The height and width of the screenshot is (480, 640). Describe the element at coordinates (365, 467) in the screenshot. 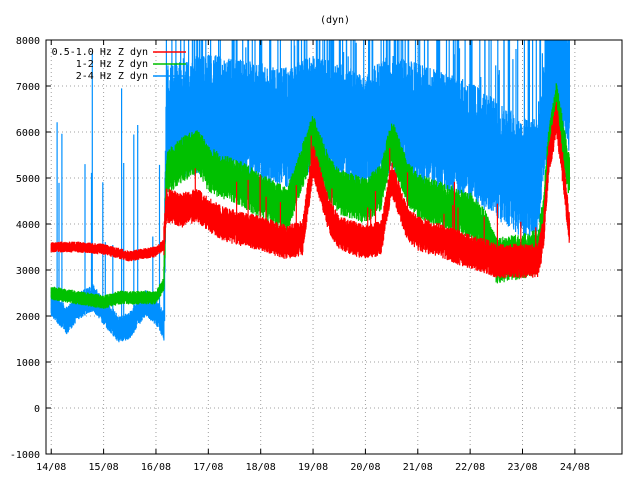

I see `x-tick-label: 20/08` at that location.